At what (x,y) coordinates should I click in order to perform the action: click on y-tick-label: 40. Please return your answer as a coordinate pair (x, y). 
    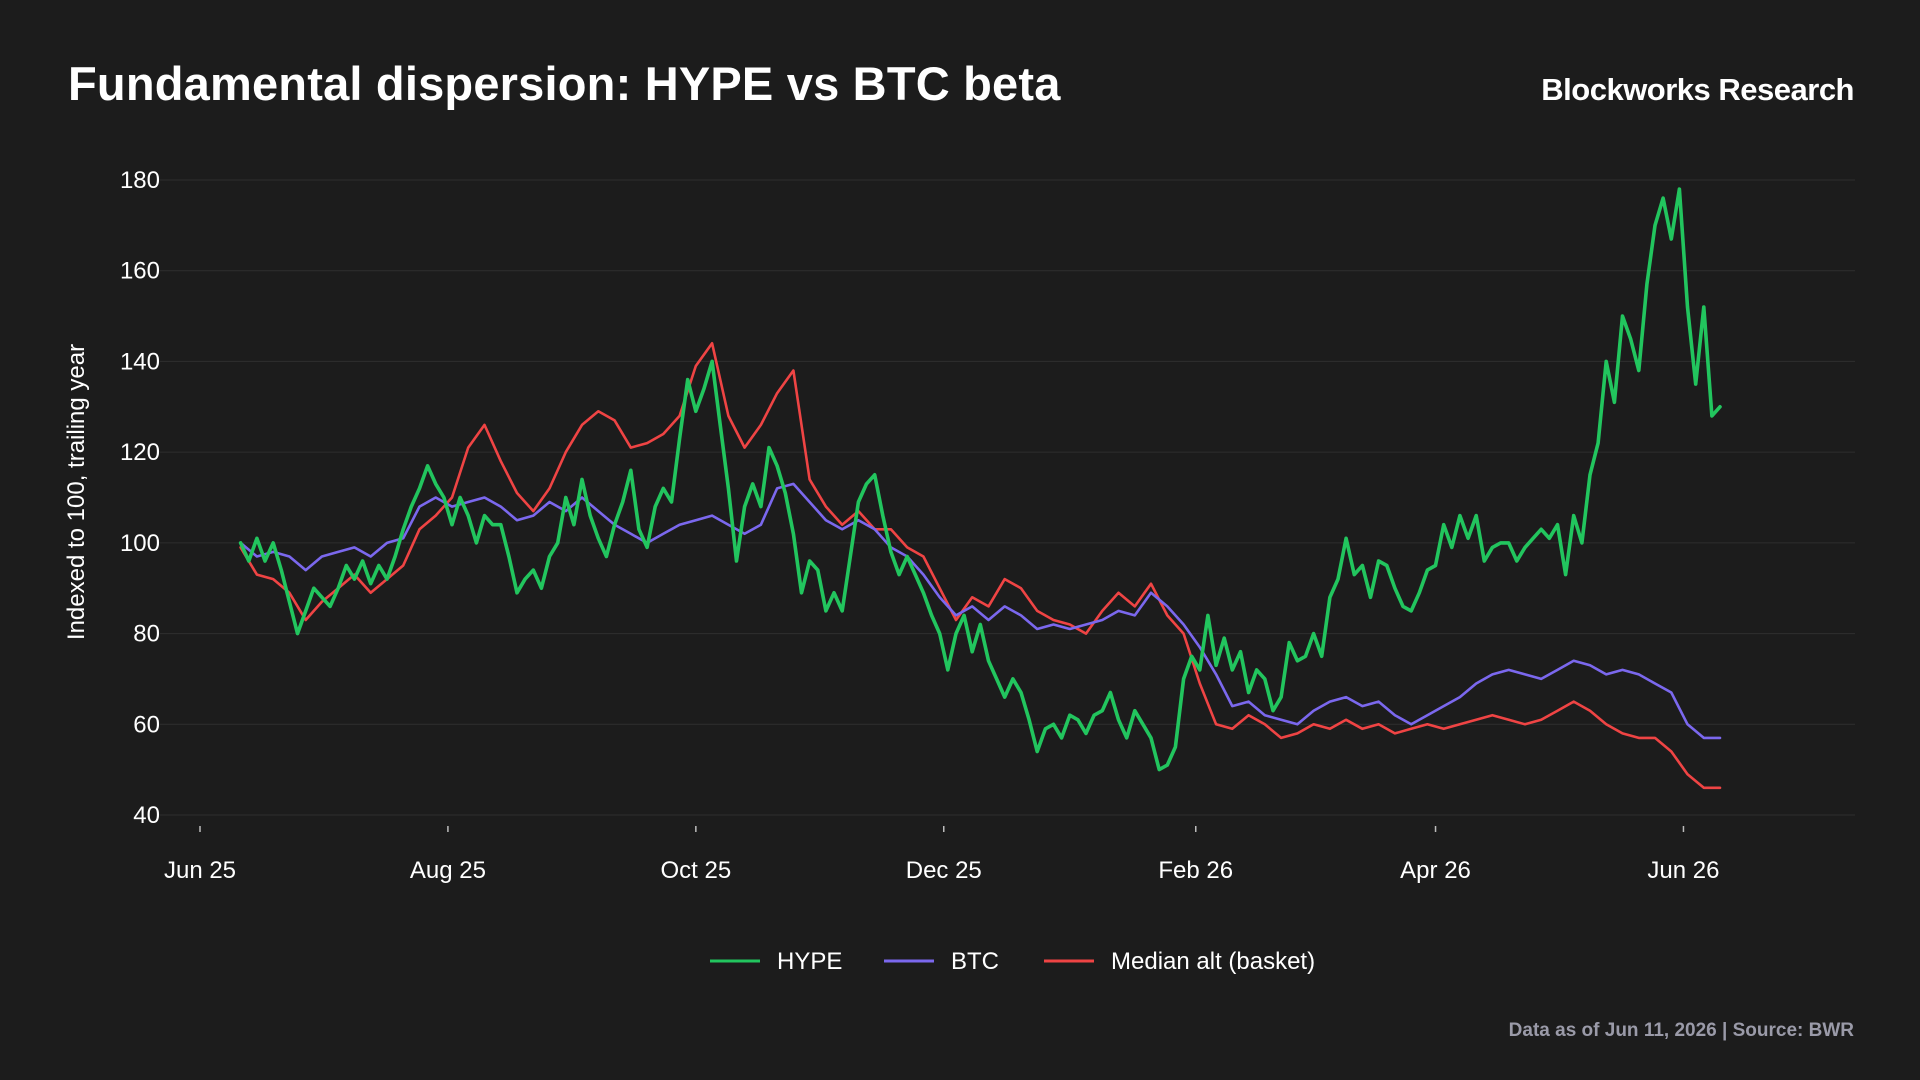
    Looking at the image, I should click on (146, 815).